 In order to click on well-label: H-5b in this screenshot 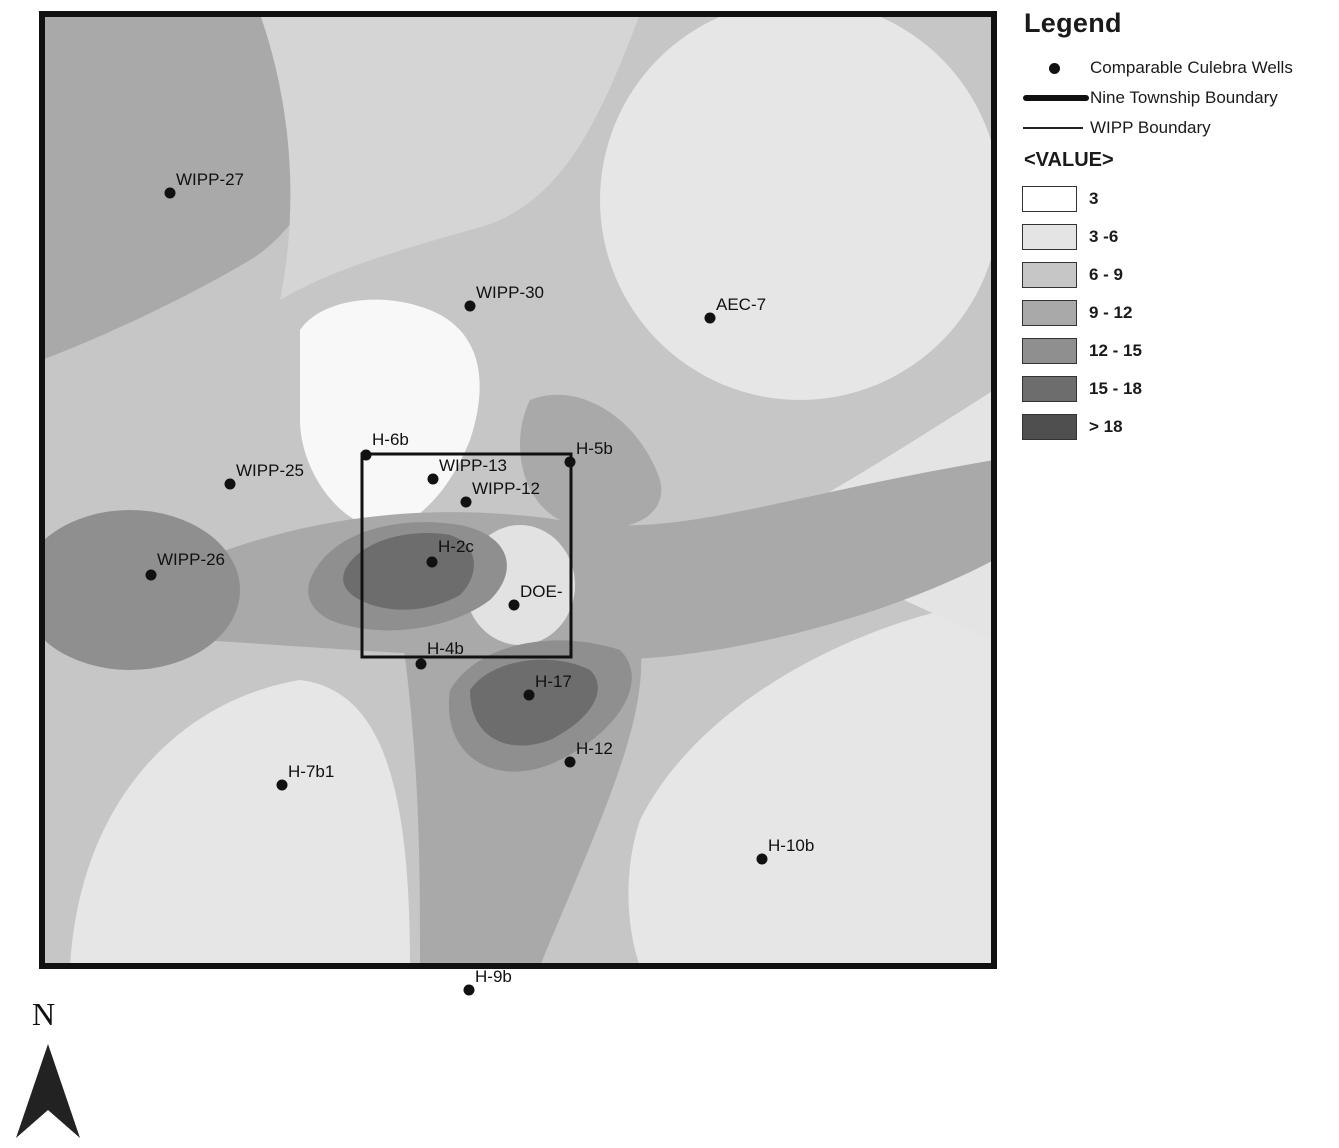, I will do `click(594, 448)`.